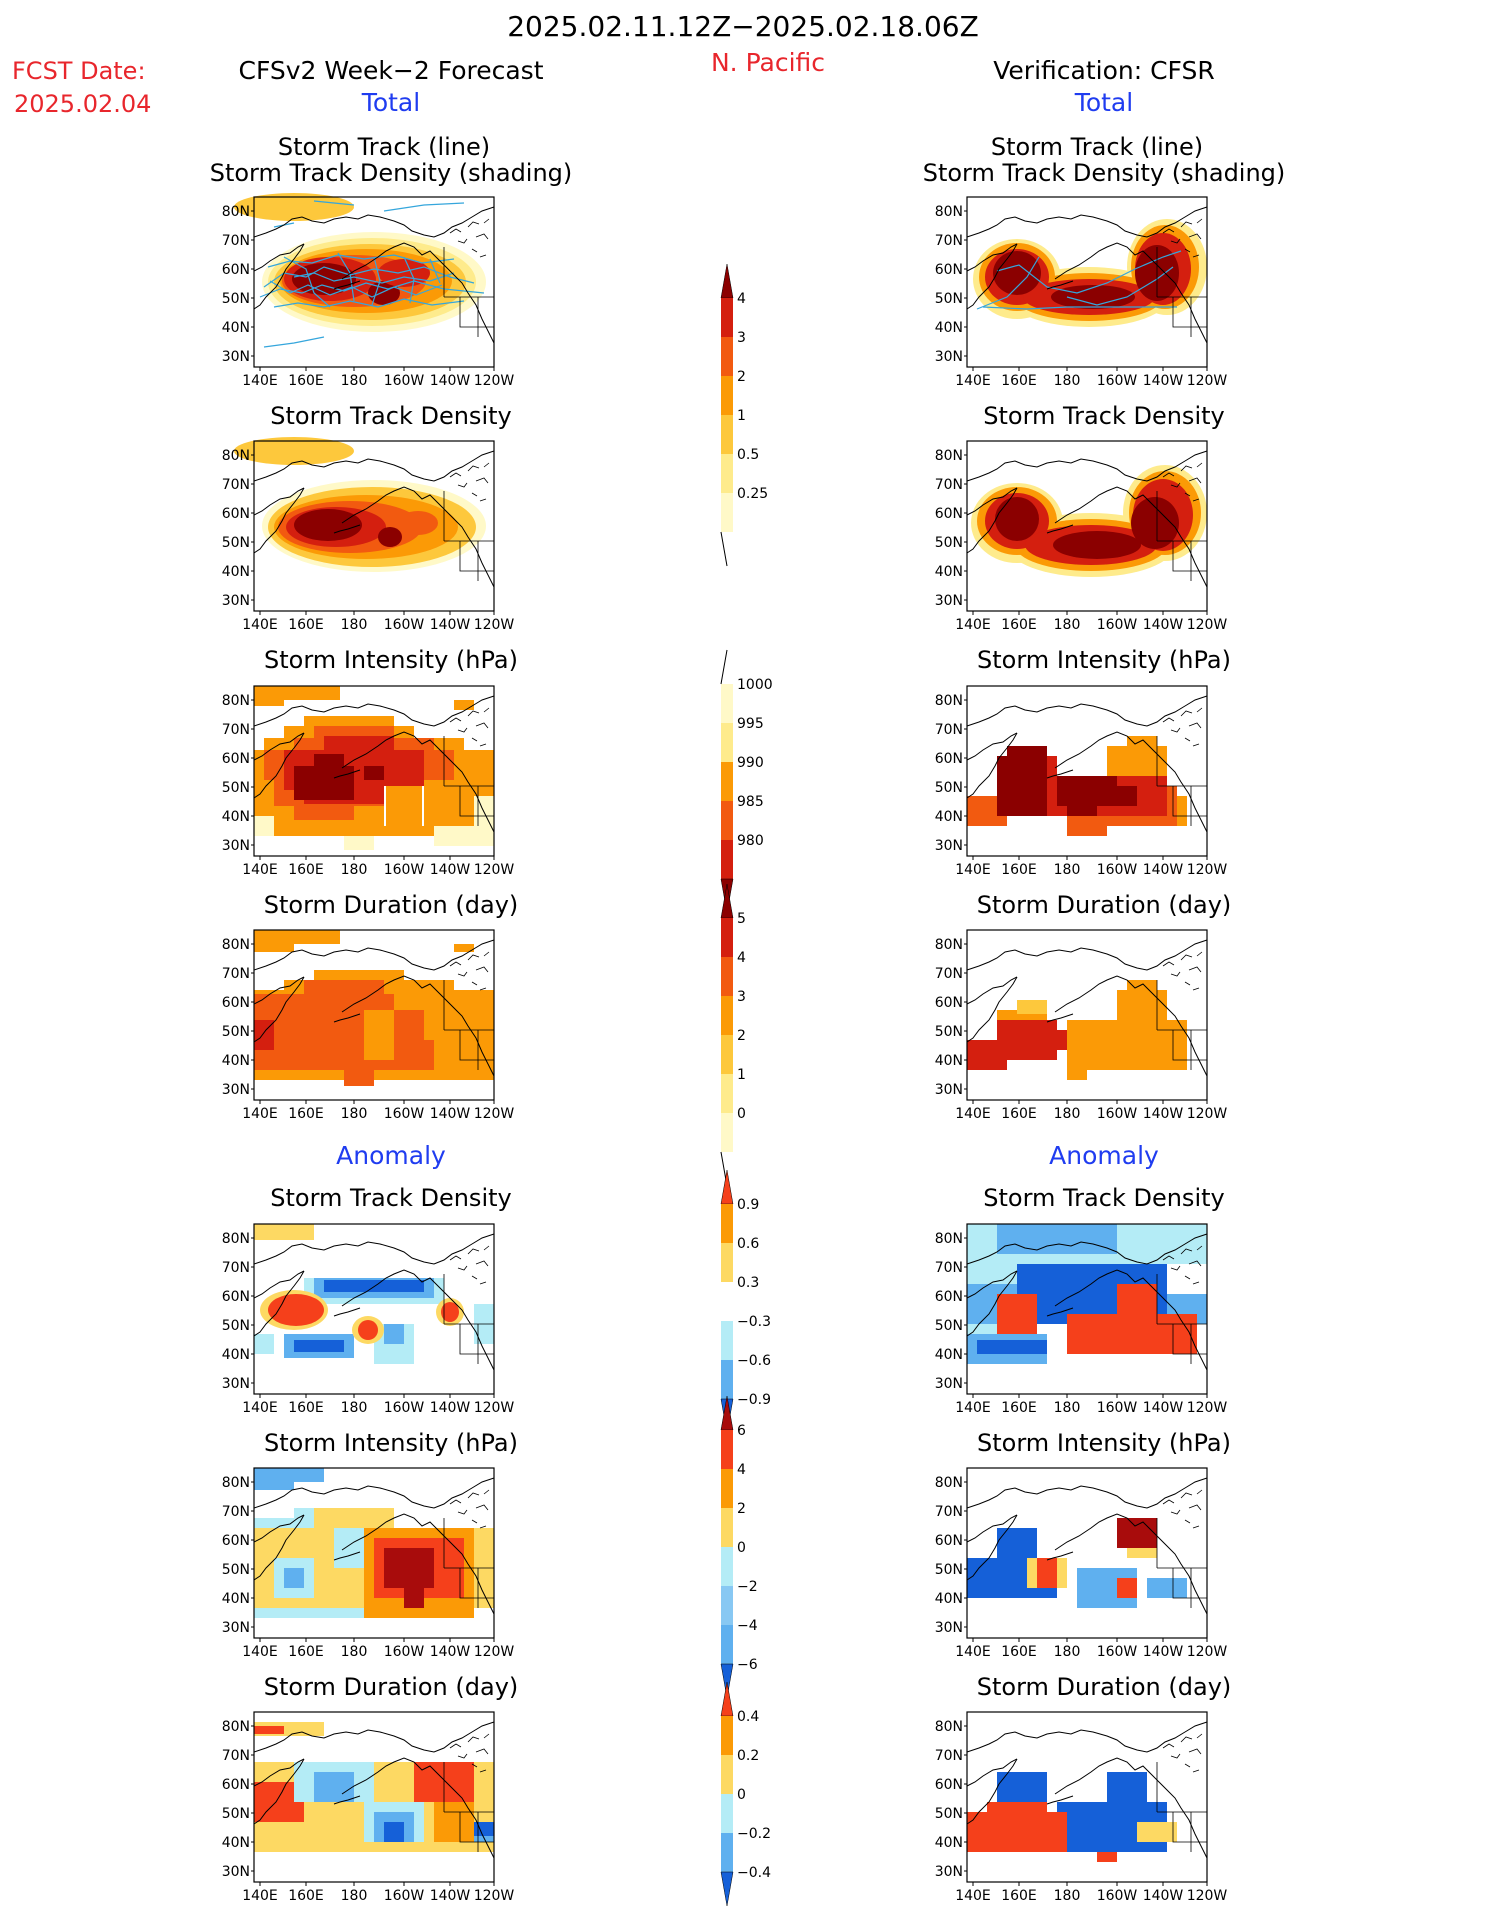  Describe the element at coordinates (748, 1717) in the screenshot. I see `colorbar-duration-anomaly-label: 0.4` at that location.